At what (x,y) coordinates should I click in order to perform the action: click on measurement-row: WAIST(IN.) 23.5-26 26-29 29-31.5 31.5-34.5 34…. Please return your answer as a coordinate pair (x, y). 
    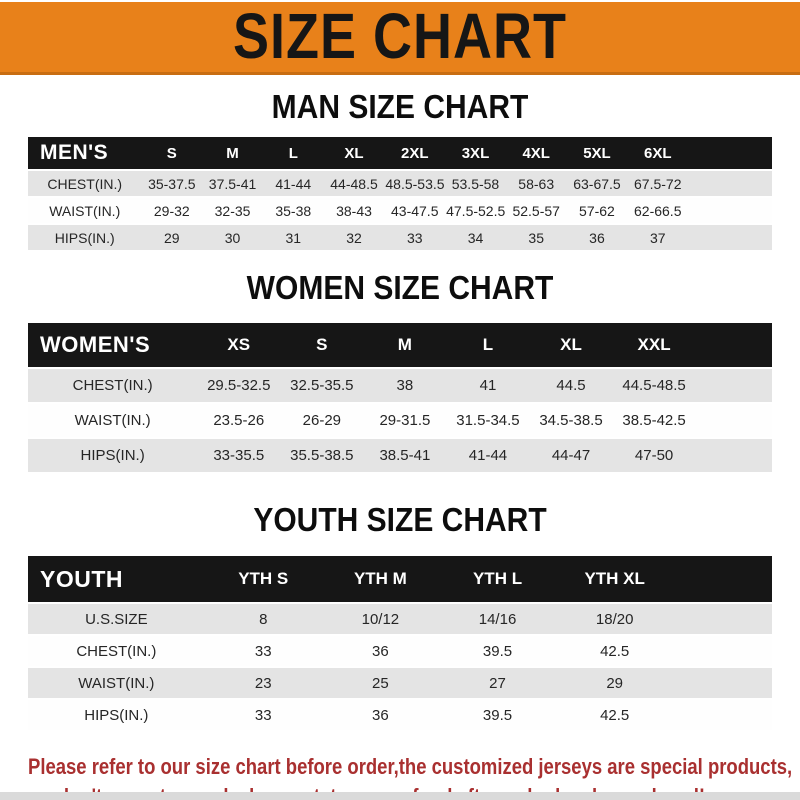
    Looking at the image, I should click on (400, 421).